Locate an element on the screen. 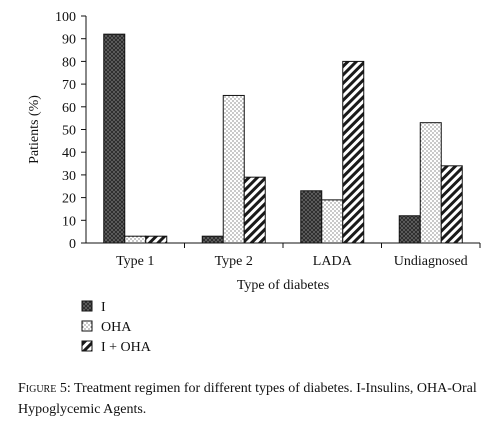 The height and width of the screenshot is (433, 500). legend-label: I is located at coordinates (103, 307).